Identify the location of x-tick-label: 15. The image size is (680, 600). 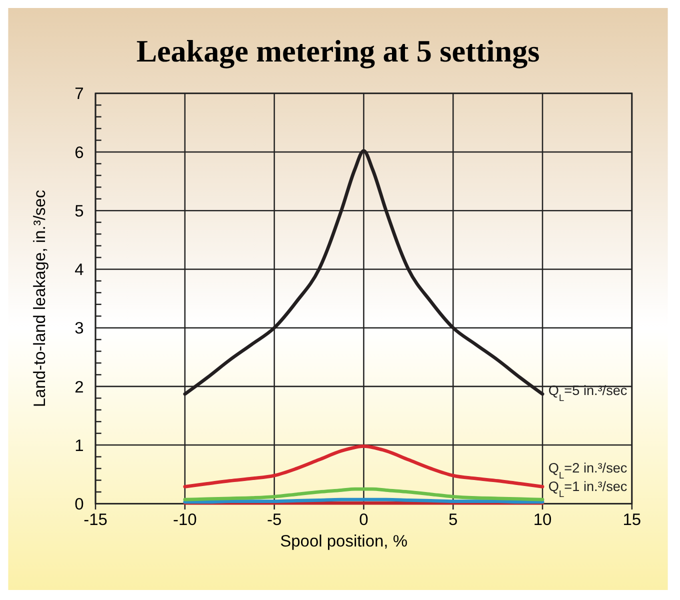
(632, 520).